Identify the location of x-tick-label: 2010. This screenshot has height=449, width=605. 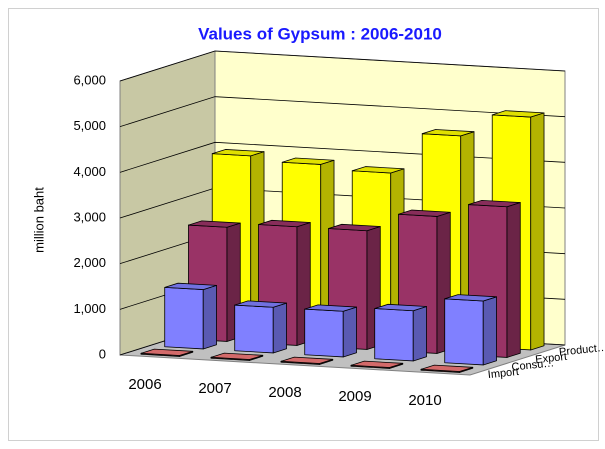
(424, 400).